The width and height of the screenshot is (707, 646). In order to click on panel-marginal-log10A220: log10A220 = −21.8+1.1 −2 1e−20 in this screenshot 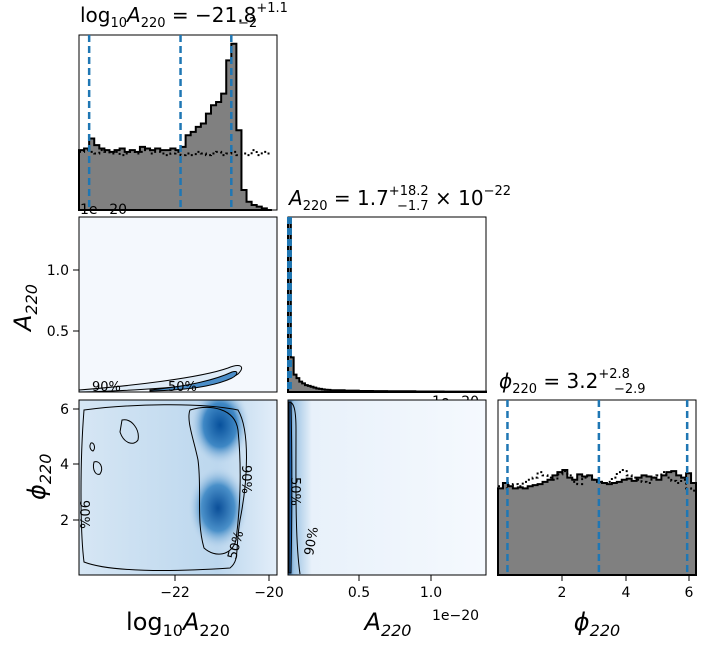, I will do `click(183, 109)`.